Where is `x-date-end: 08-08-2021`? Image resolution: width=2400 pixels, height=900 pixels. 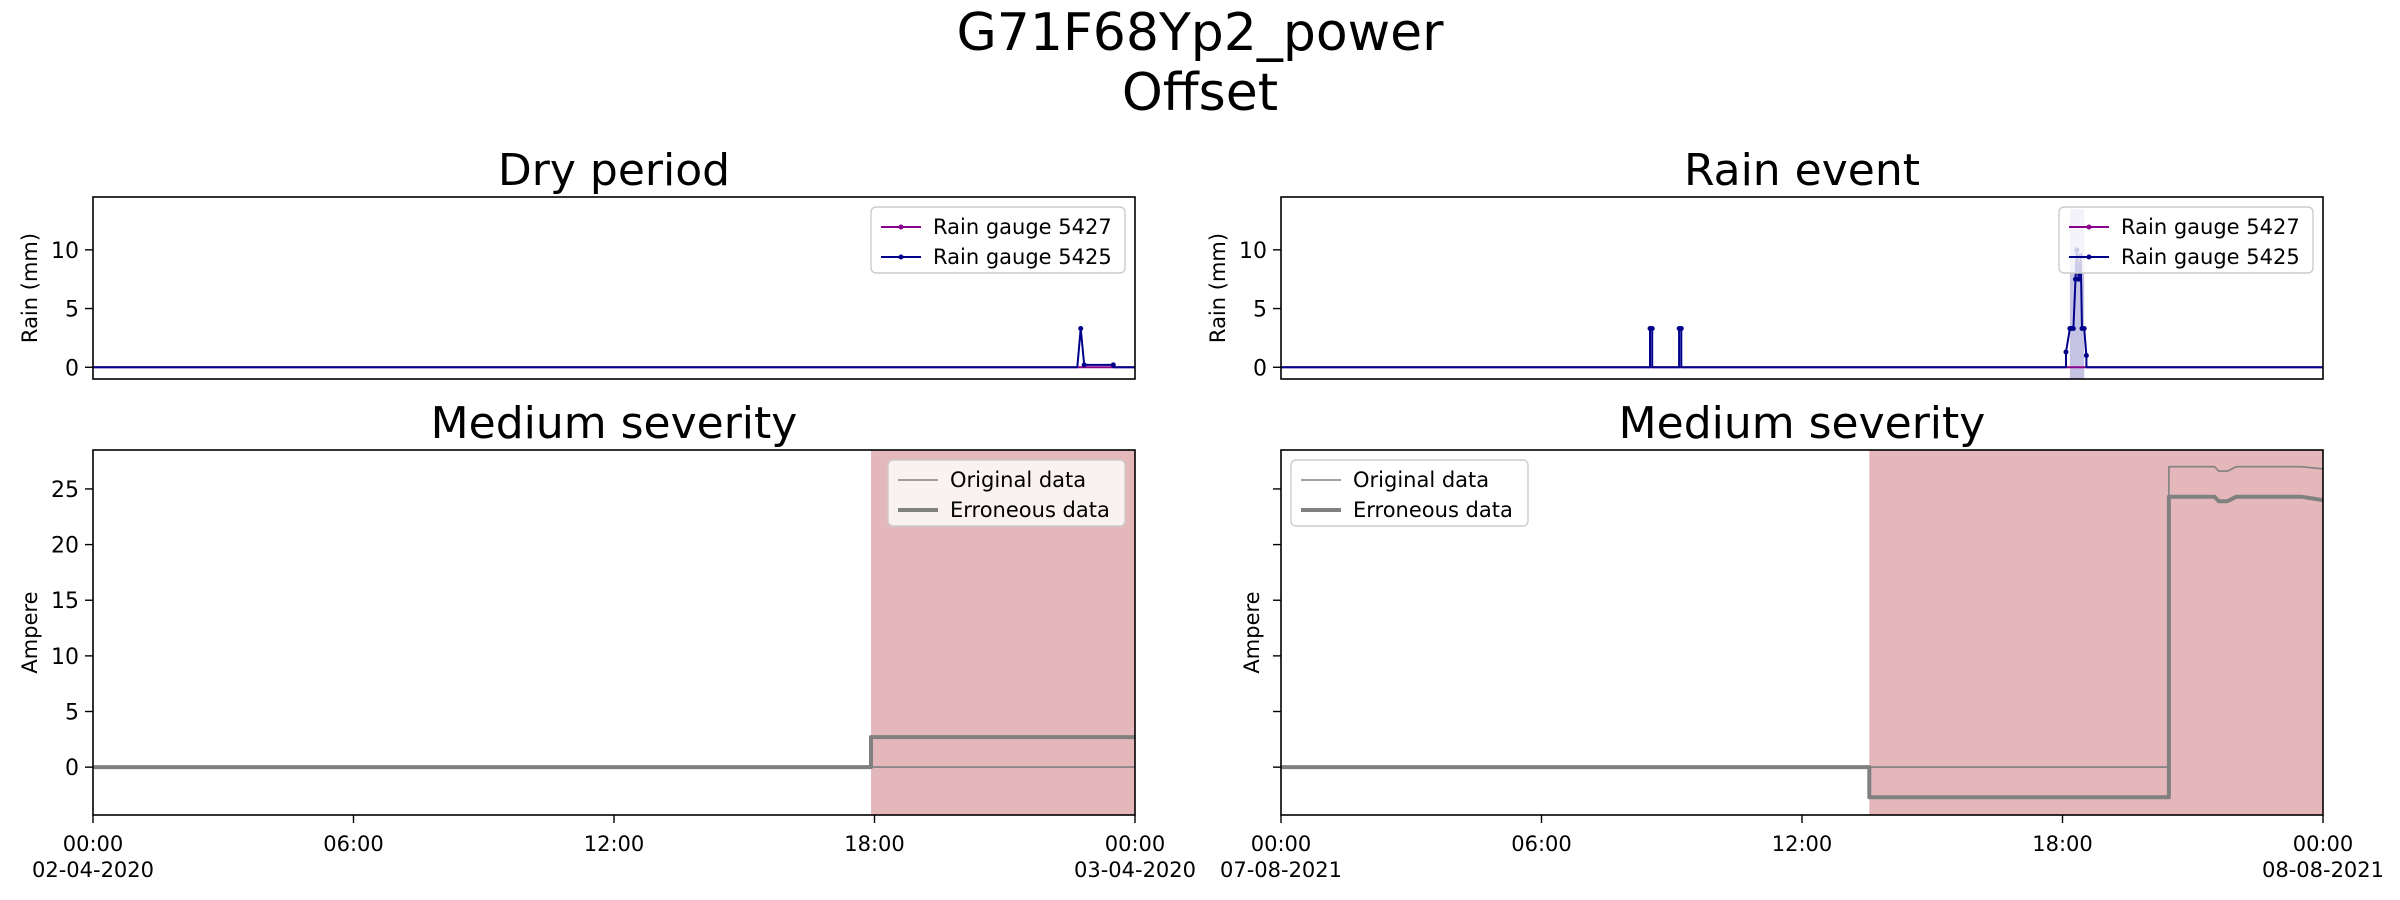
x-date-end: 08-08-2021 is located at coordinates (2323, 870).